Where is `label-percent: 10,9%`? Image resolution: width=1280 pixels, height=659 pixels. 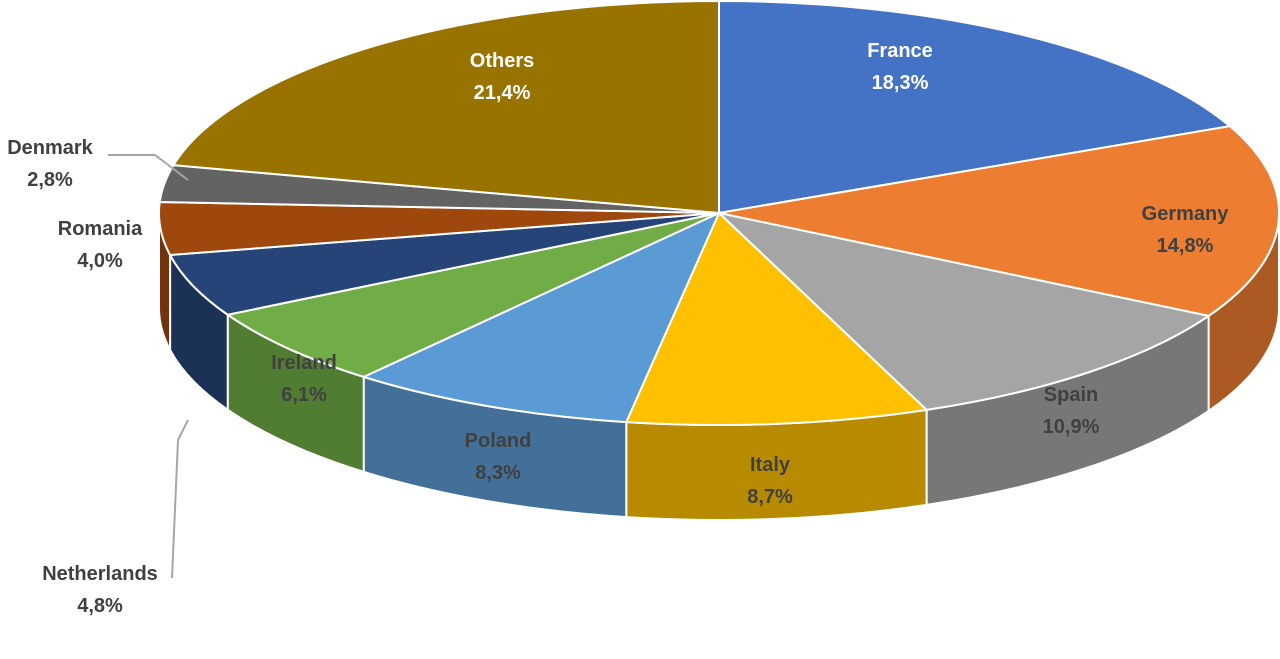
label-percent: 10,9% is located at coordinates (1071, 427).